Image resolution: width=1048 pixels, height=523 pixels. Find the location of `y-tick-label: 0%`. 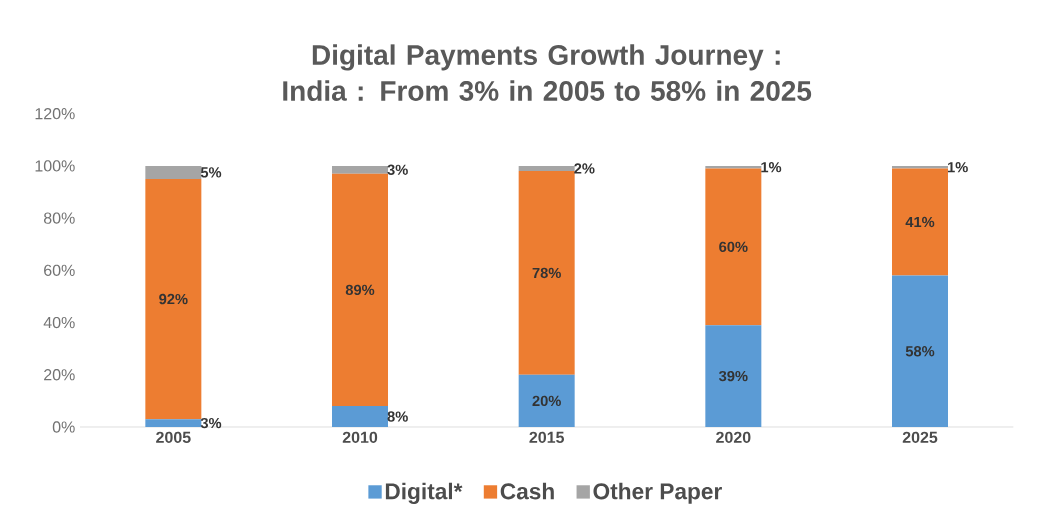

y-tick-label: 0% is located at coordinates (63, 427).